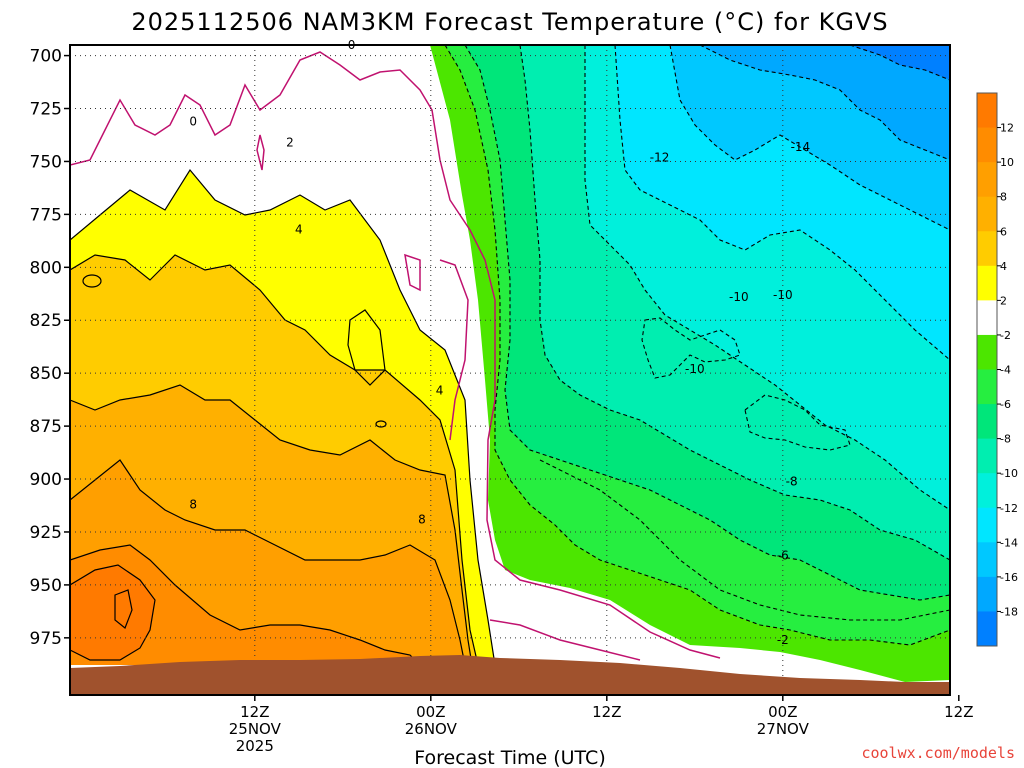  I want to click on credit-text: coolwx.com/models, so click(938, 753).